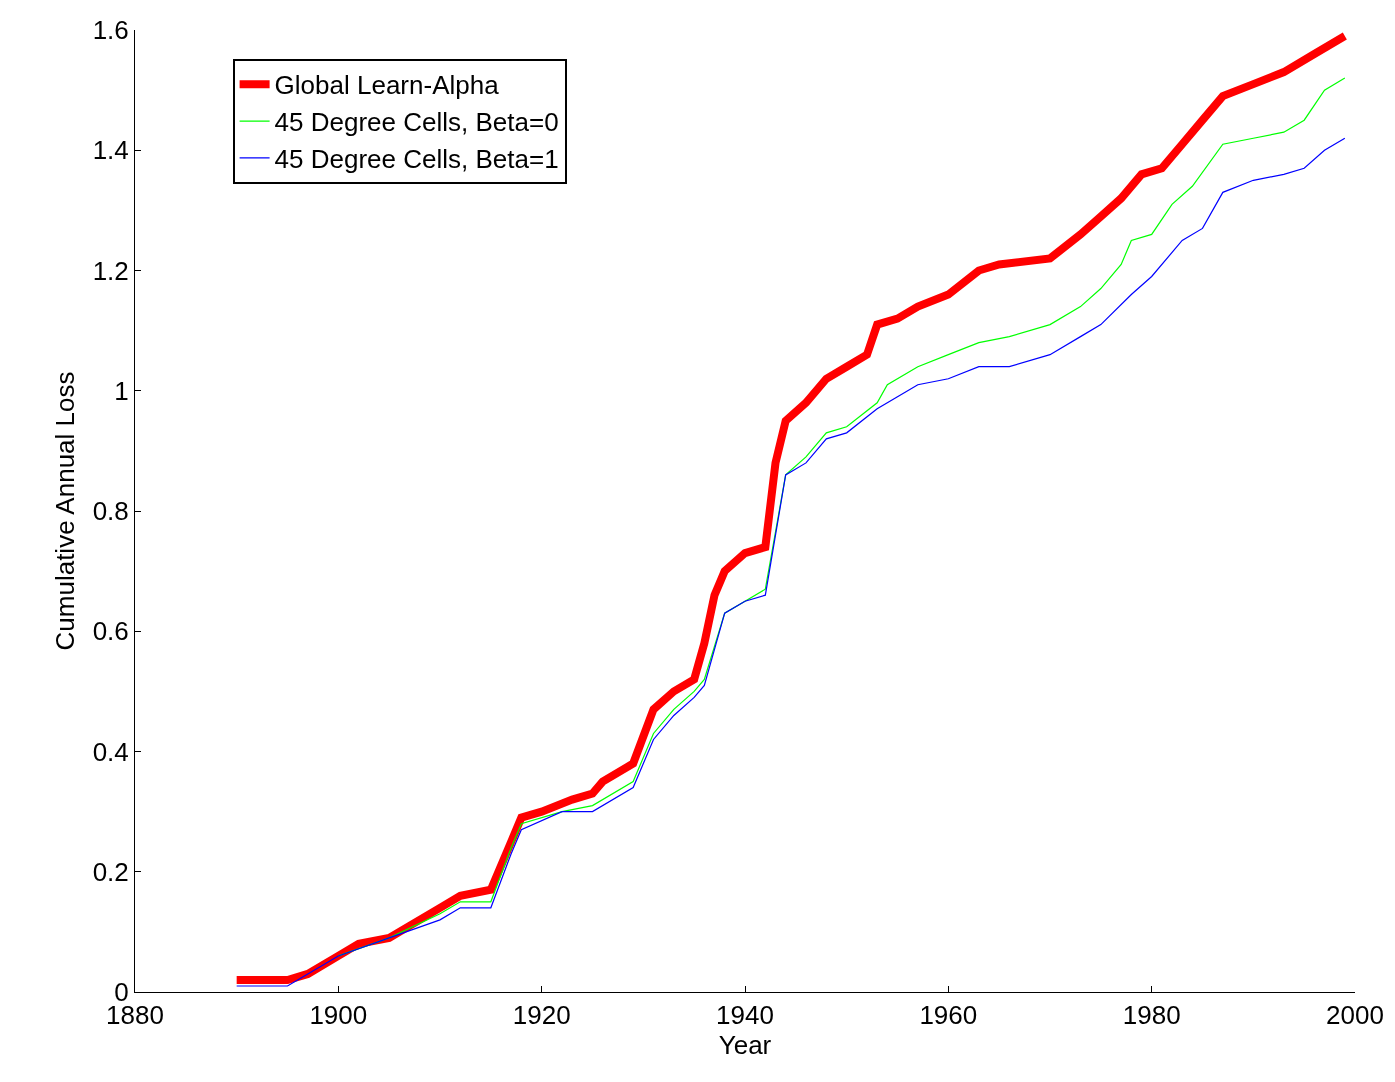  I want to click on y-tick-label: 0.2, so click(110, 871).